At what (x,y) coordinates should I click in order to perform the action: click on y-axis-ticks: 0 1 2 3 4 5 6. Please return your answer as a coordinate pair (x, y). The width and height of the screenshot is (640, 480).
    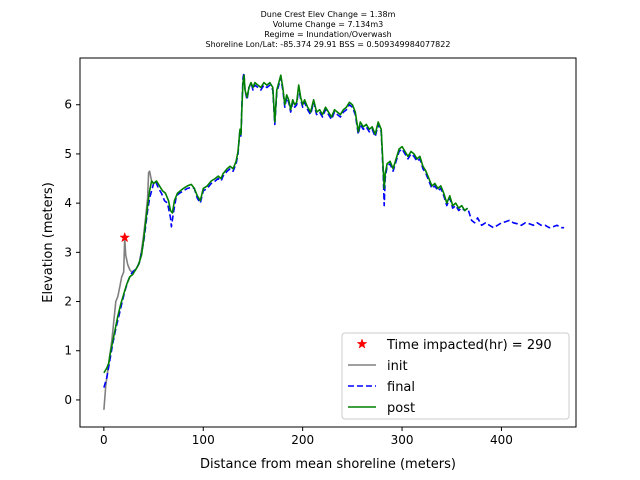
    Looking at the image, I should click on (72, 252).